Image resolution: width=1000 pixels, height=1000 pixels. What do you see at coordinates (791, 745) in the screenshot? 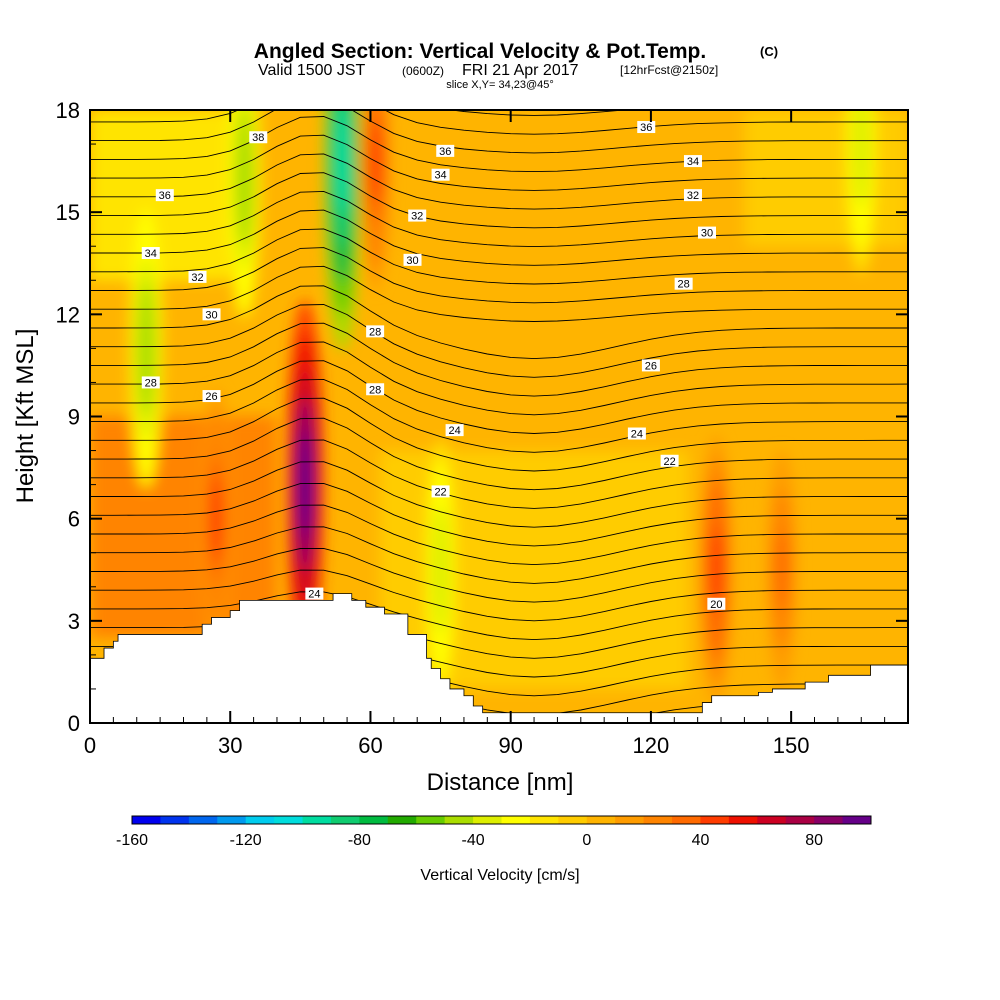
I see `x-tick-label: 150` at bounding box center [791, 745].